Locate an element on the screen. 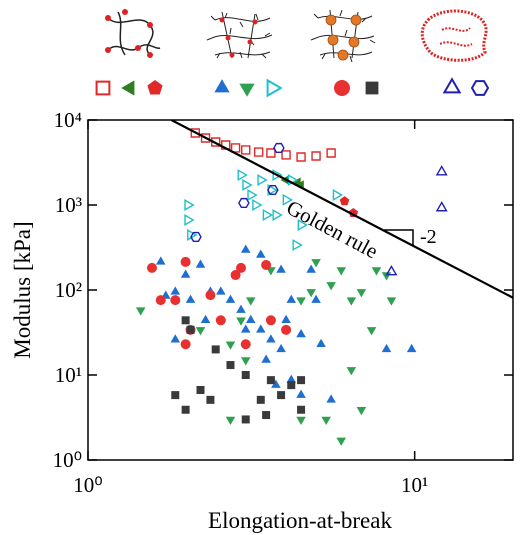  legend is located at coordinates (292, 87).